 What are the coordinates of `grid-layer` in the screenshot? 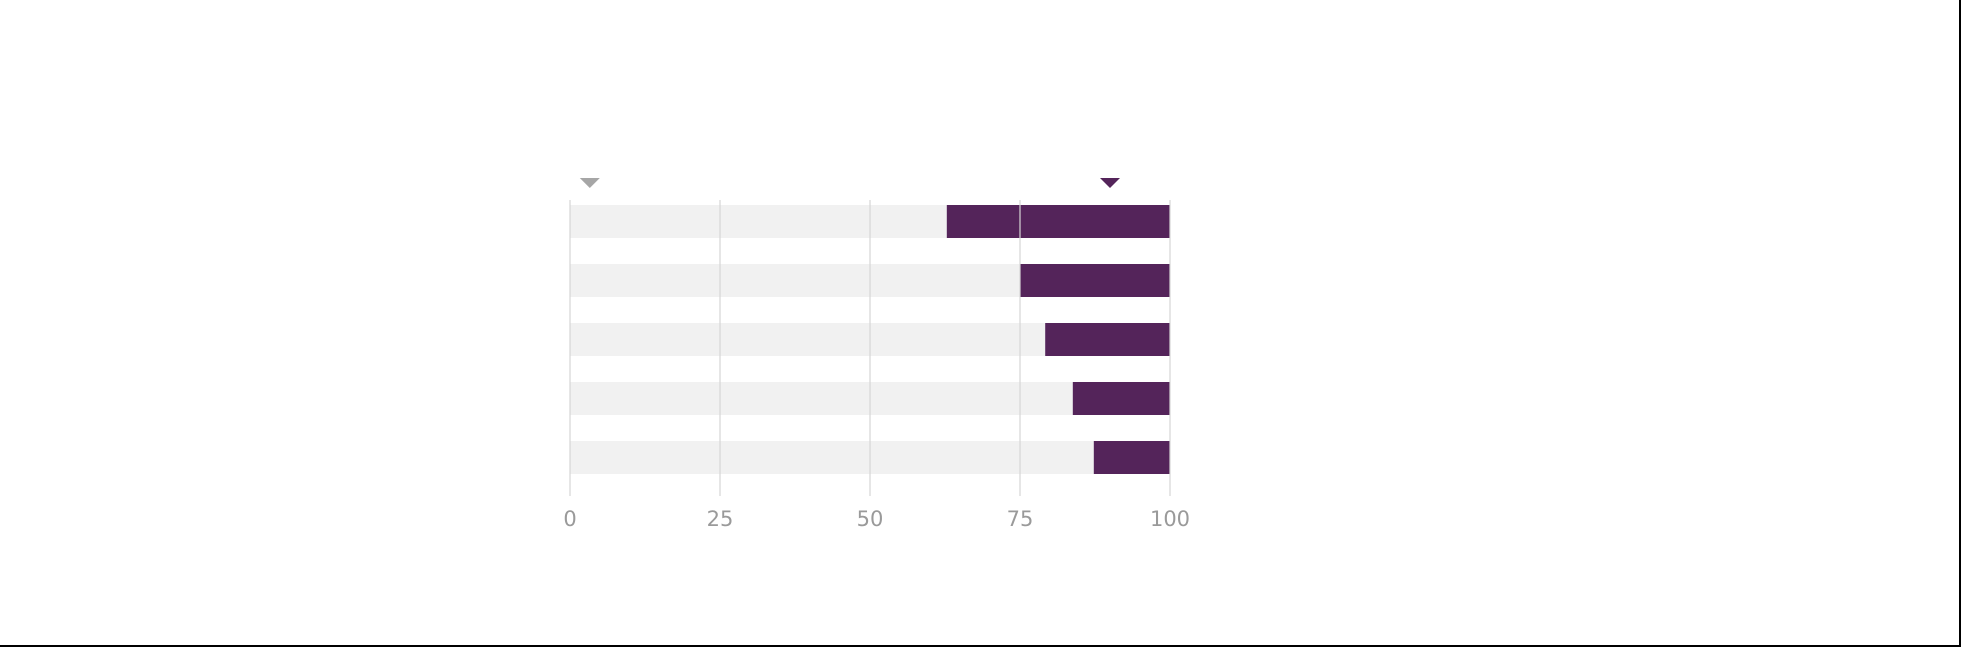 It's located at (870, 348).